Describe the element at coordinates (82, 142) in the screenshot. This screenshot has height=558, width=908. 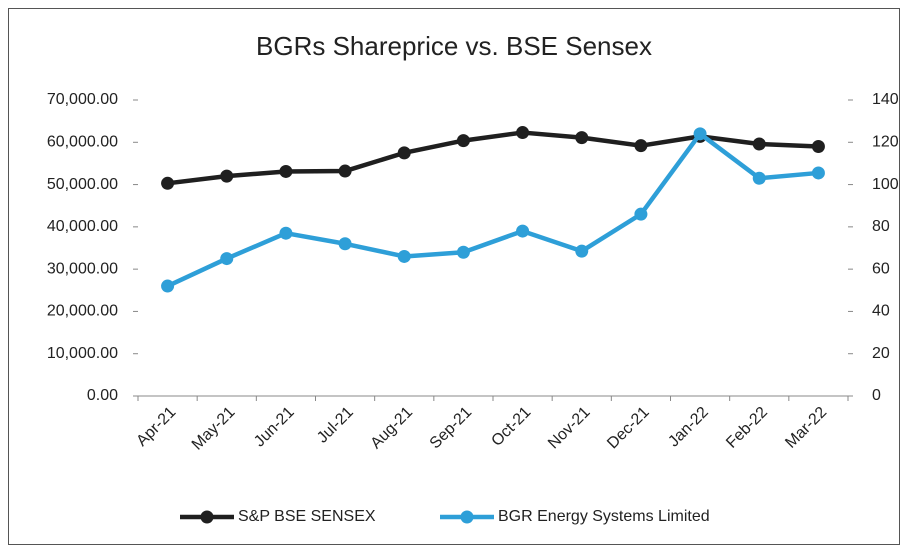
I see `y-tick-label: 60,000.00` at that location.